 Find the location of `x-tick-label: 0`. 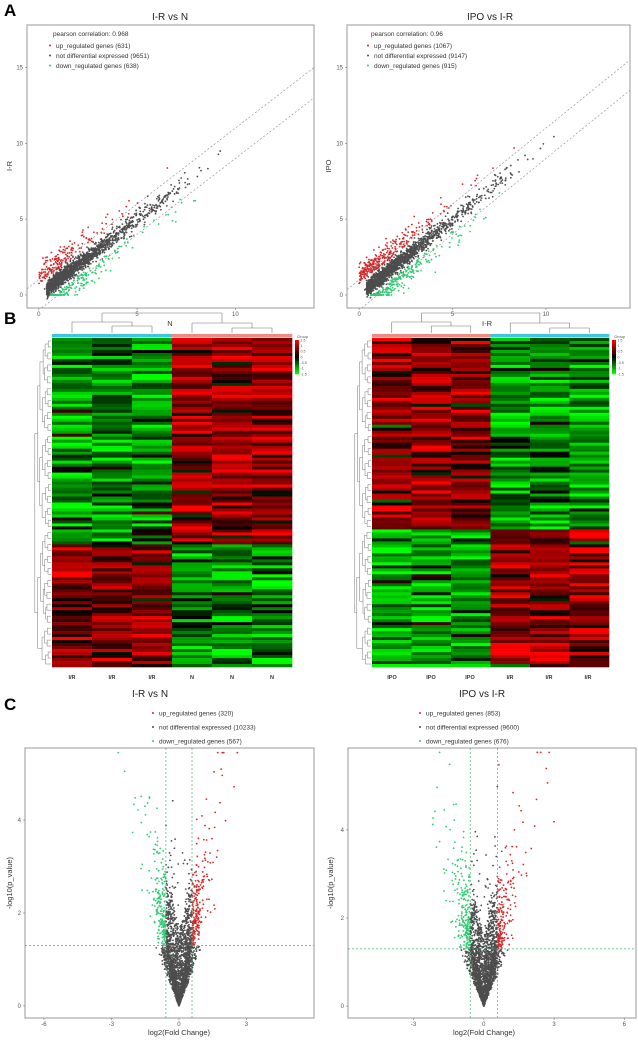

x-tick-label: 0 is located at coordinates (359, 315).